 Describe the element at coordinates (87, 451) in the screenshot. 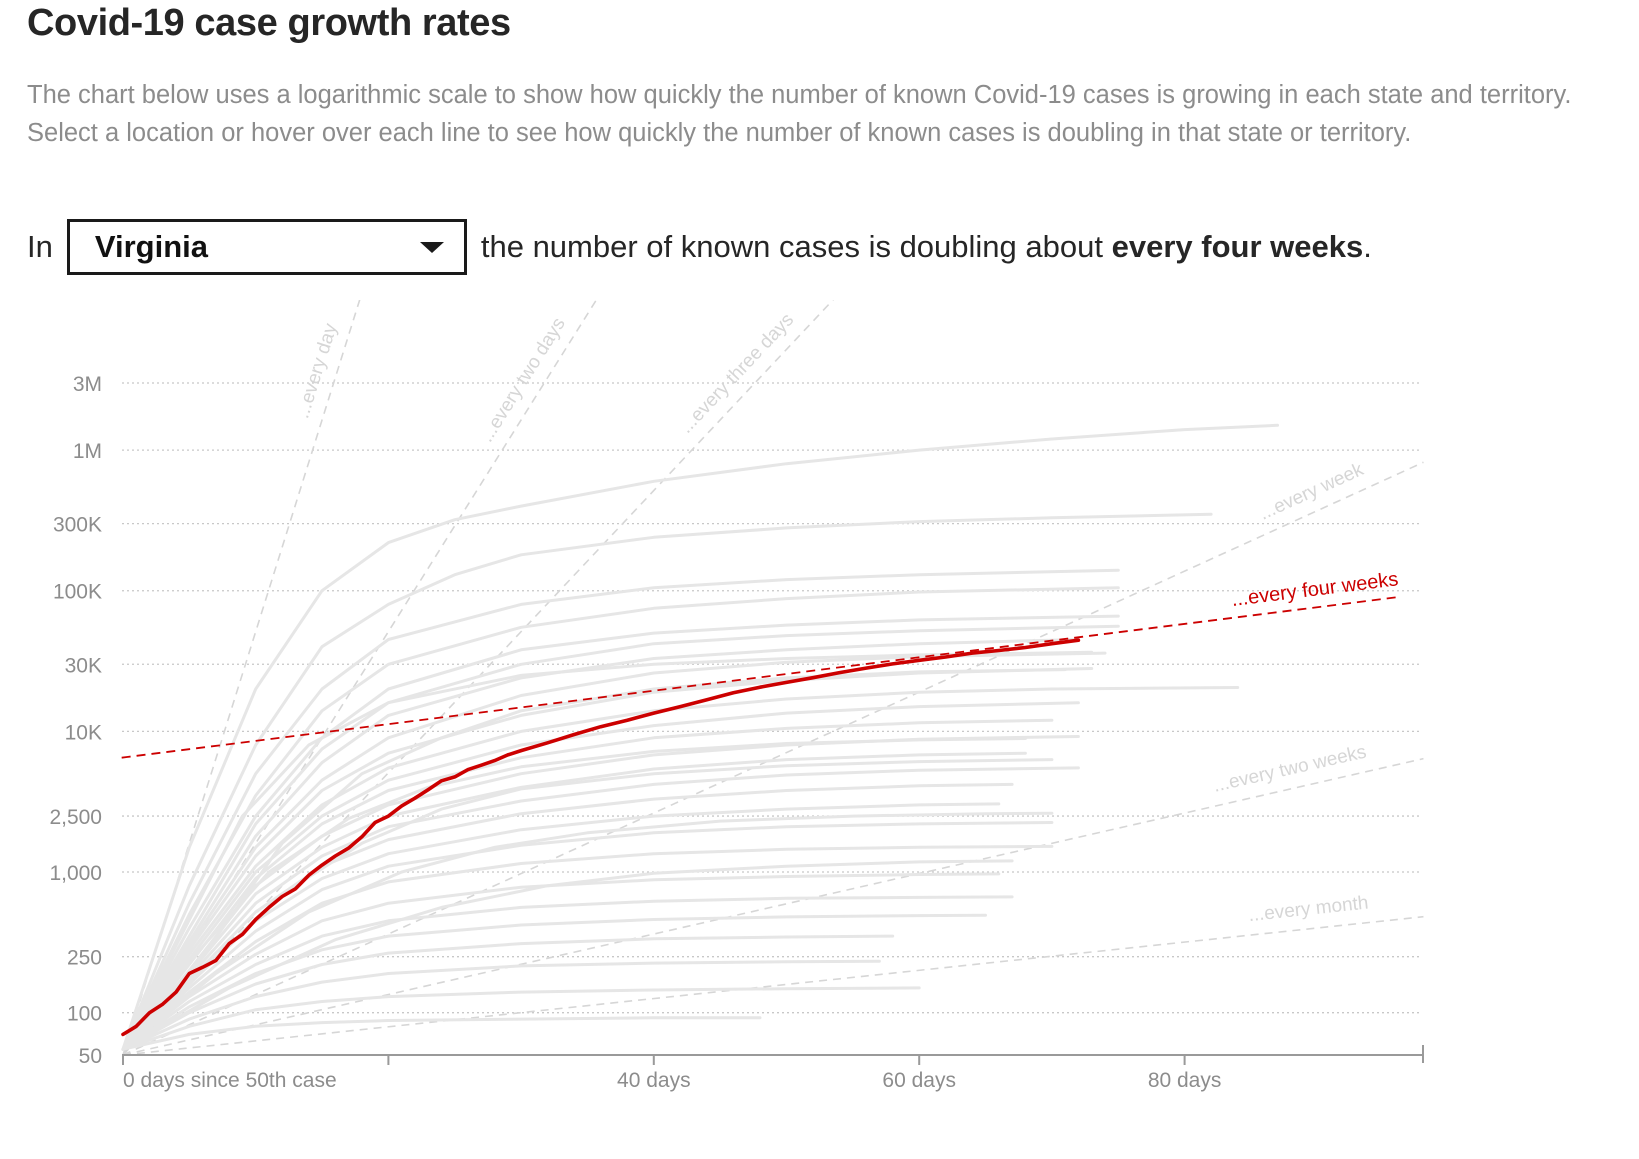

I see `y-tick-label: 1M` at that location.